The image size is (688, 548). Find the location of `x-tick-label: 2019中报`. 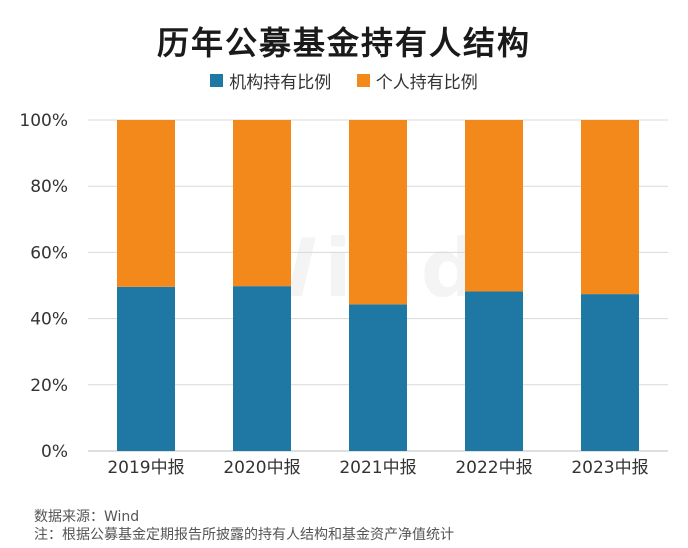

x-tick-label: 2019中报 is located at coordinates (145, 468).